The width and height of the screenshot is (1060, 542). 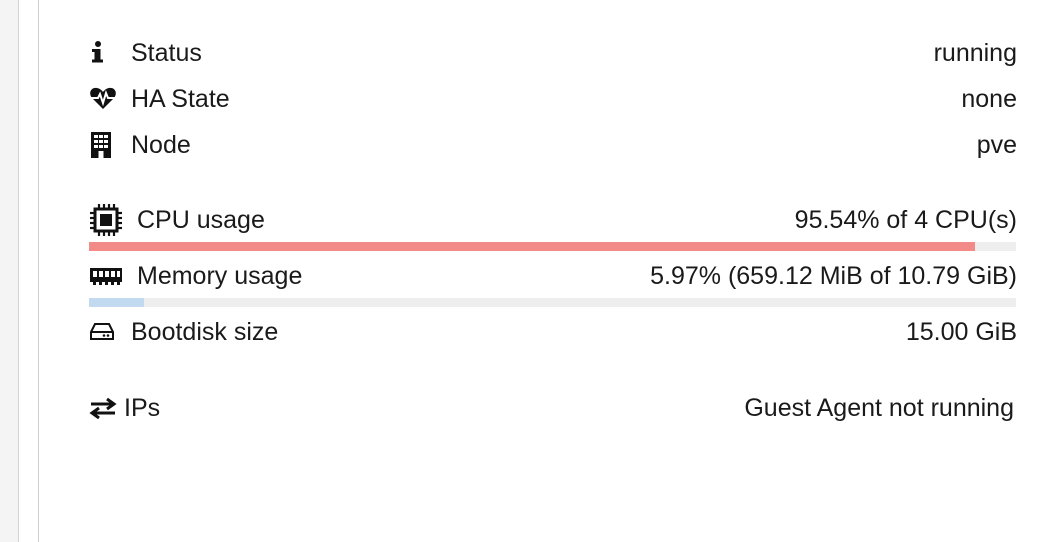 What do you see at coordinates (553, 408) in the screenshot?
I see `ips-row: IPs Guest Agent not running` at bounding box center [553, 408].